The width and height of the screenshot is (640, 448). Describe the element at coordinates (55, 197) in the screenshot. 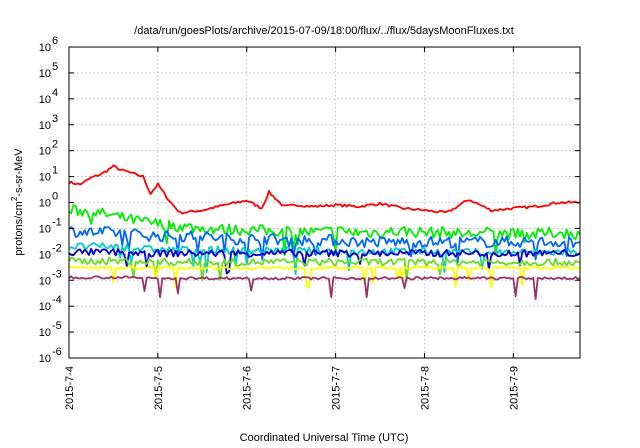

I see `y-tick-exponent: 0` at that location.